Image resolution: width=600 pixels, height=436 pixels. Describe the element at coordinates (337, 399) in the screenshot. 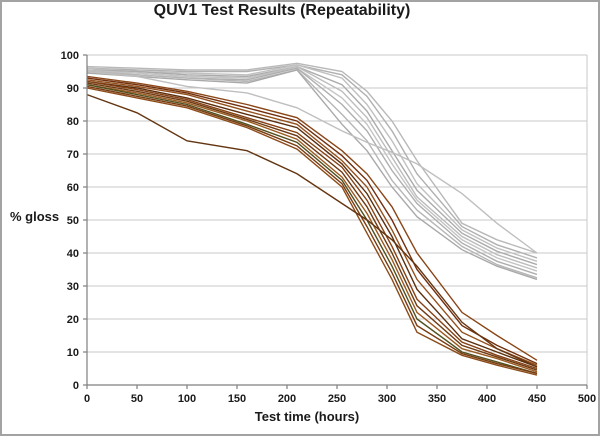

I see `x-tick-label: 250` at that location.